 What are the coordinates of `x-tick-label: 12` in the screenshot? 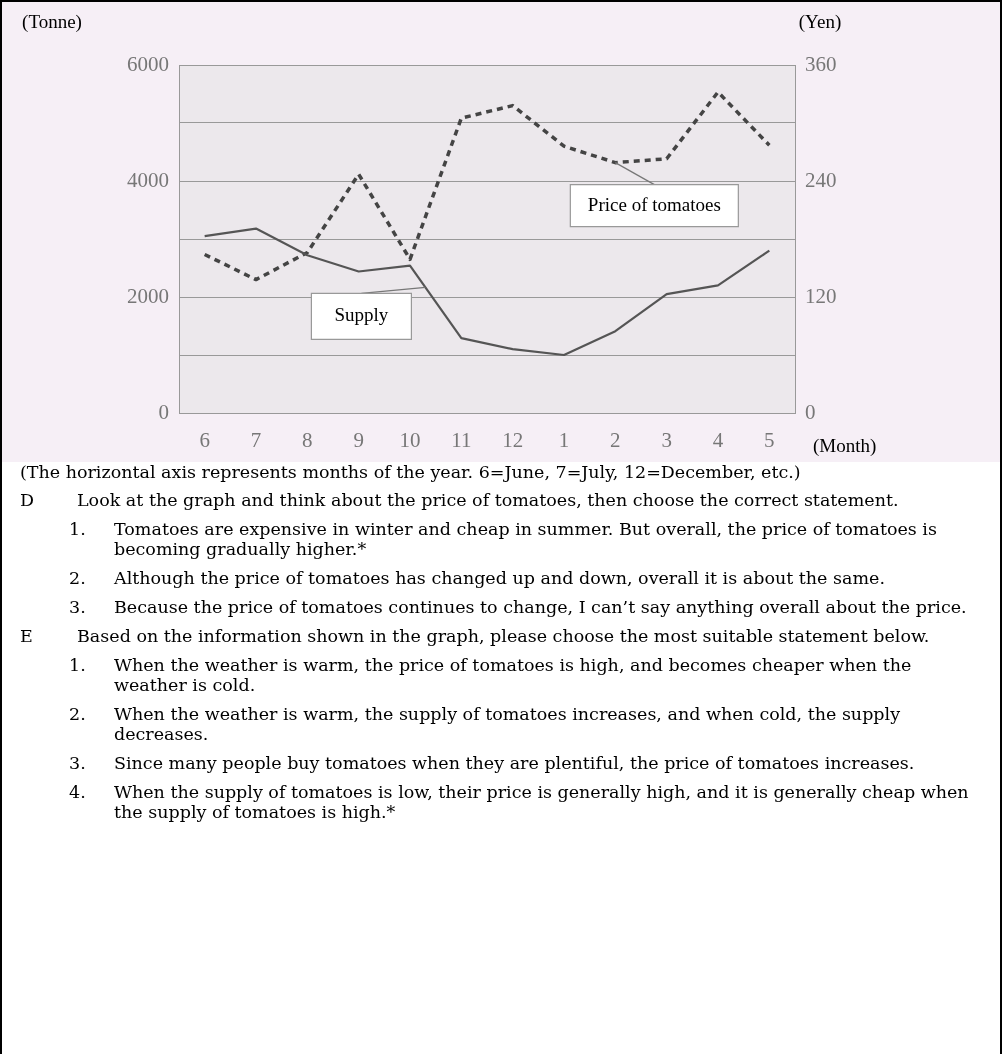 It's located at (513, 440).